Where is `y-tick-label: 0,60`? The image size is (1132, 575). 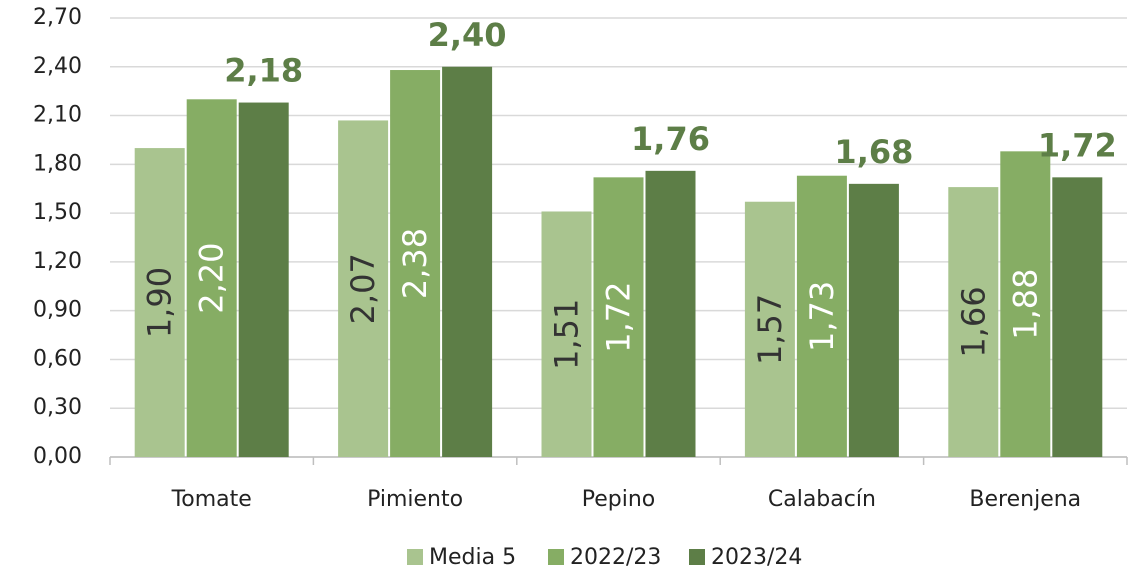
y-tick-label: 0,60 is located at coordinates (57, 358).